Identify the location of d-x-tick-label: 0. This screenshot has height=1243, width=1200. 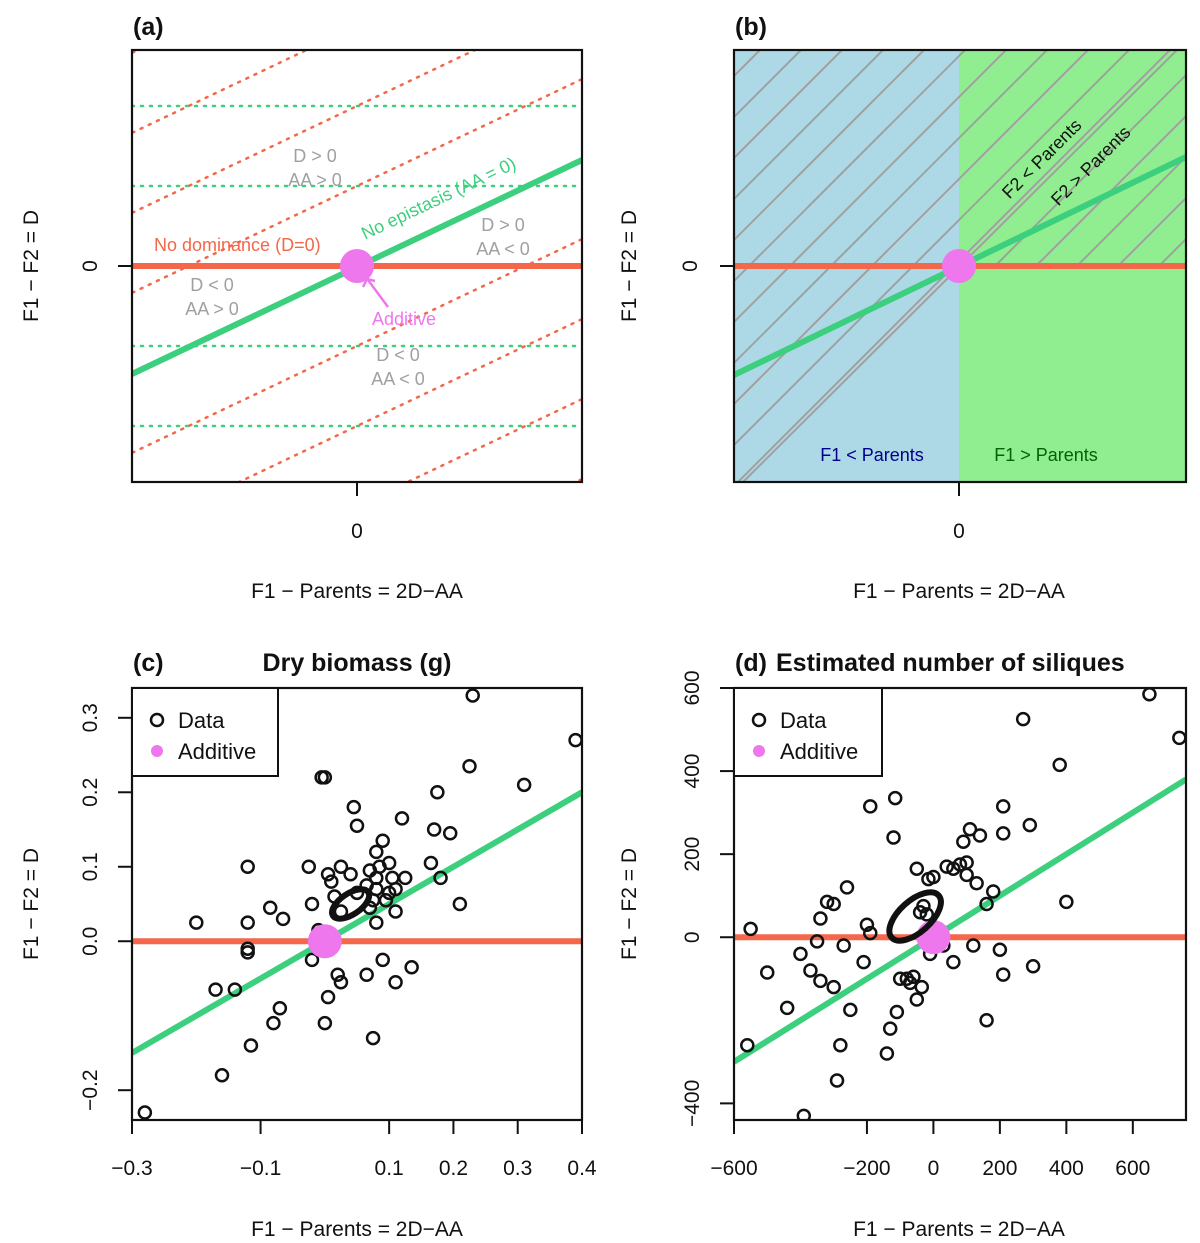
(934, 1168).